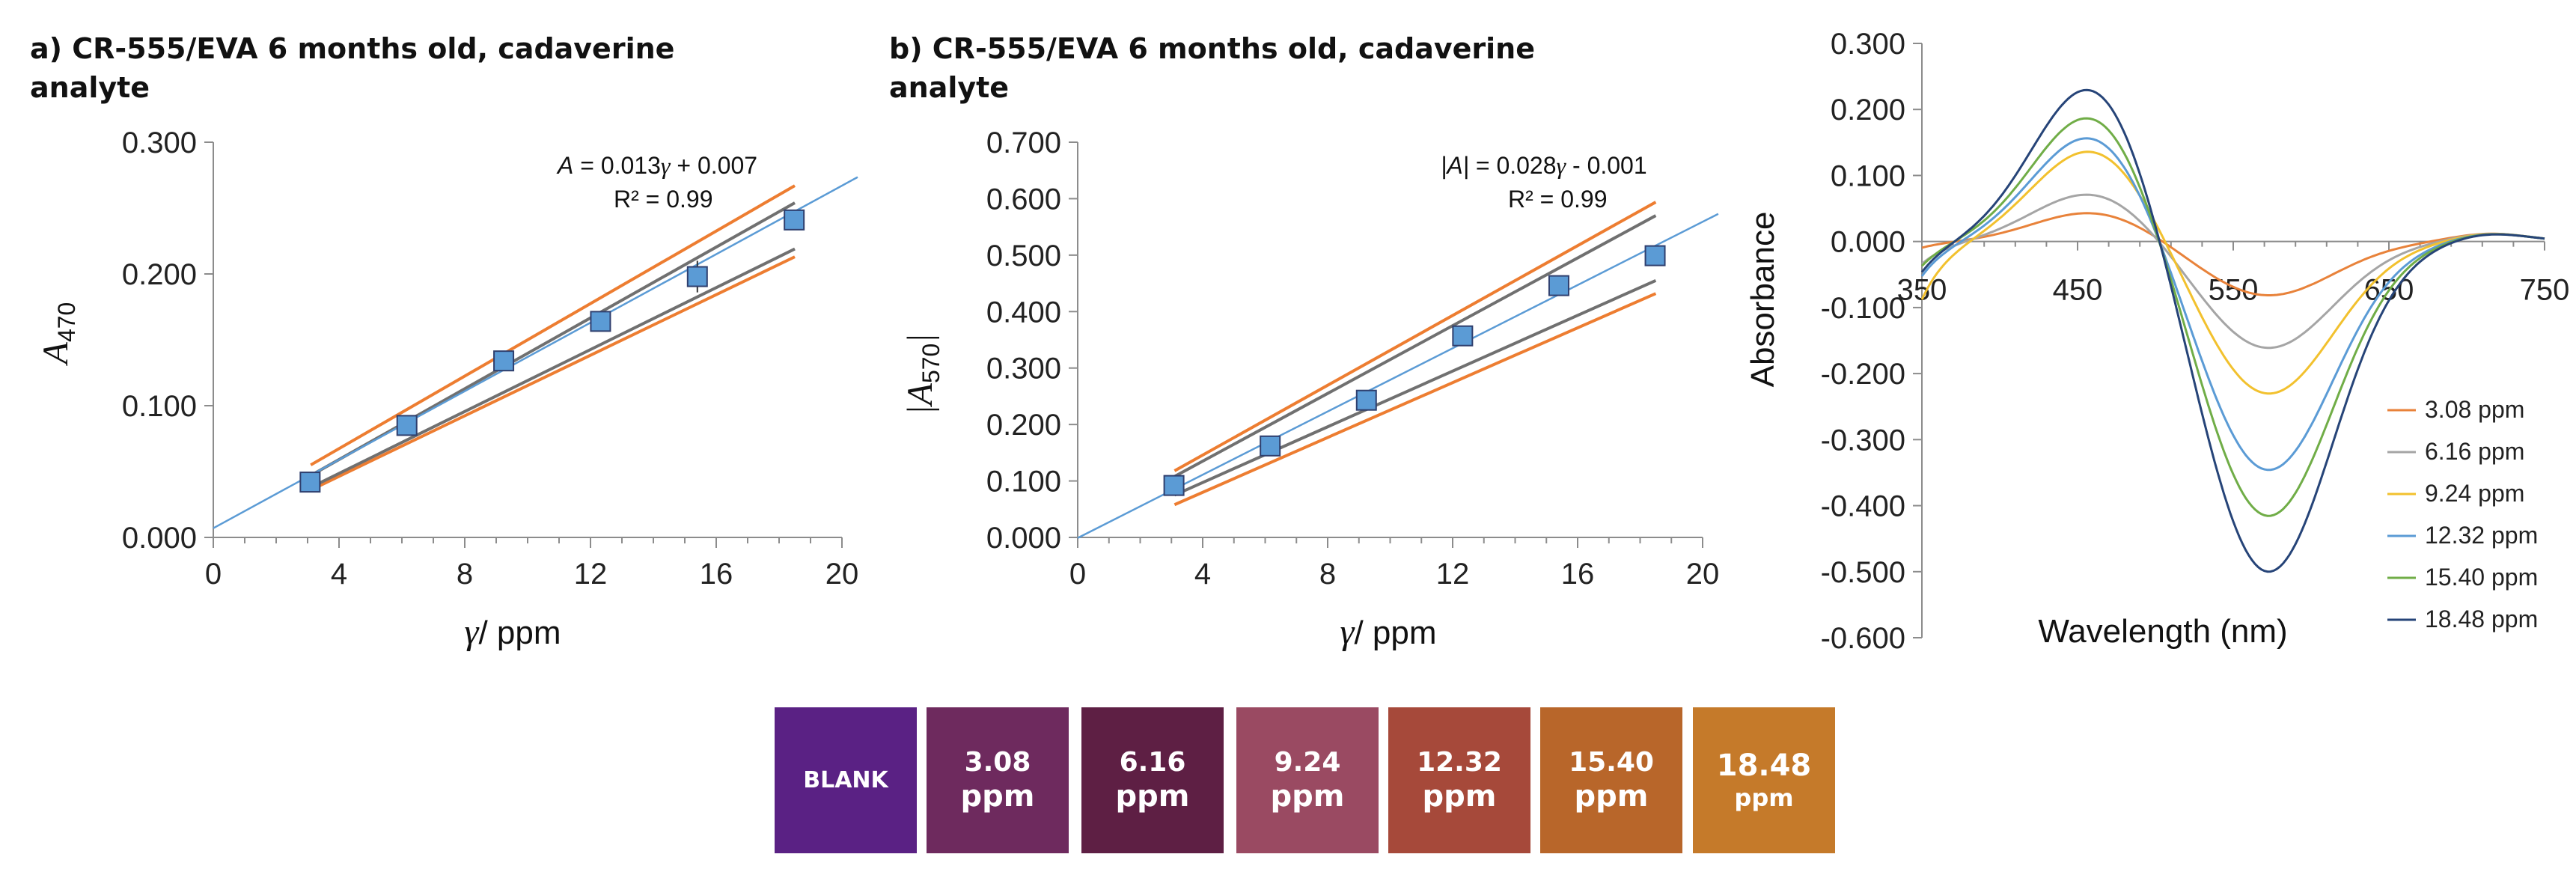  Describe the element at coordinates (1544, 165) in the screenshot. I see `panel-b-equation: |A| = 0.028γ - 0.001` at that location.